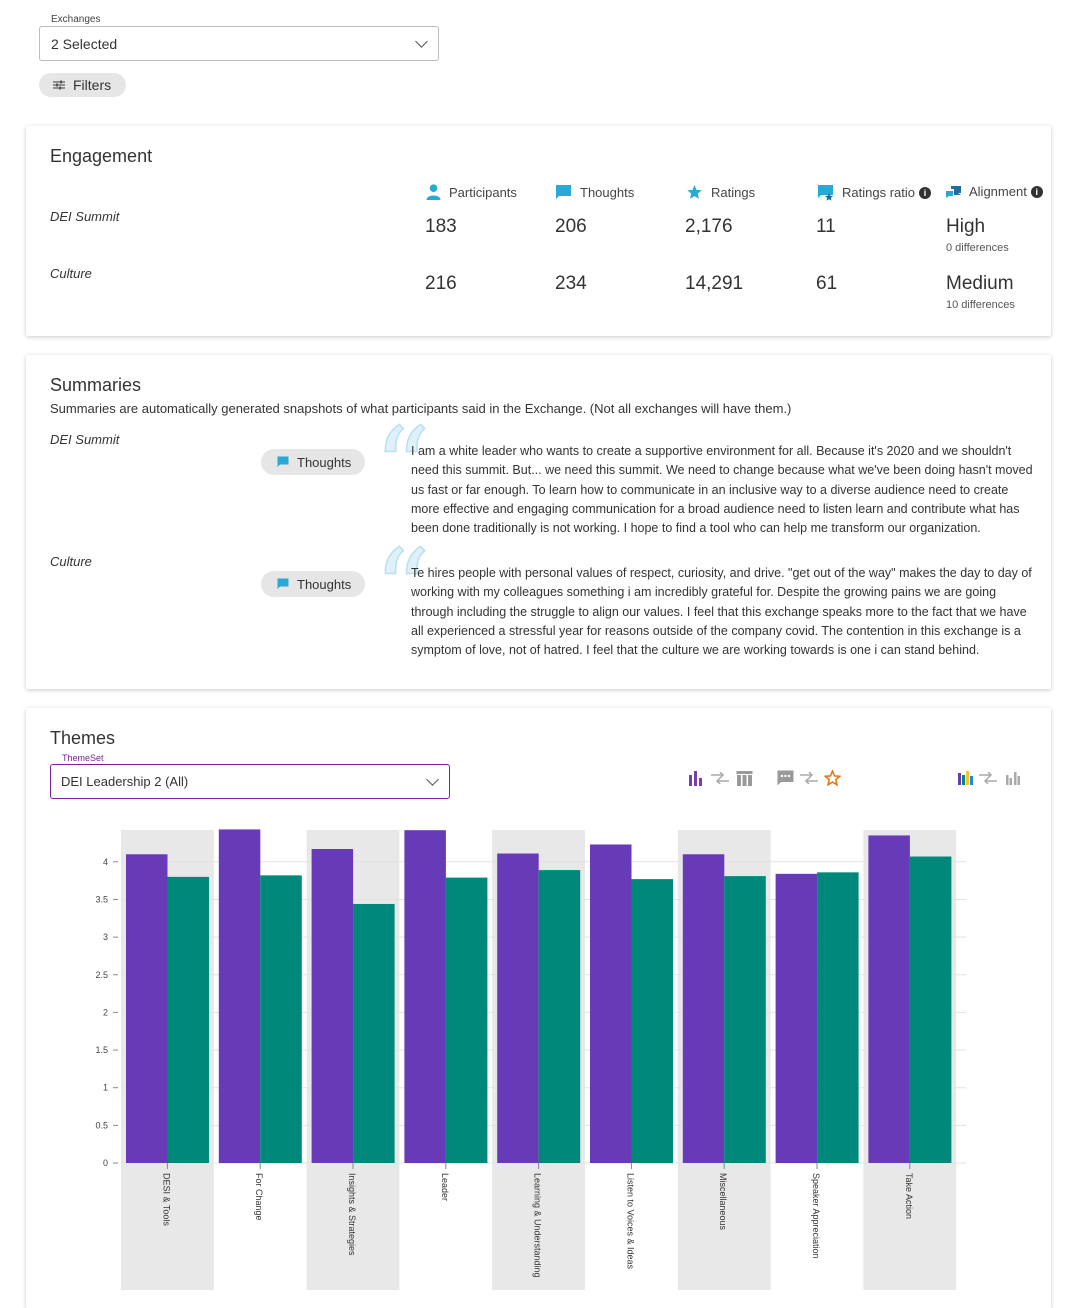 The width and height of the screenshot is (1082, 1308). I want to click on chevron-down-icon, so click(421, 41).